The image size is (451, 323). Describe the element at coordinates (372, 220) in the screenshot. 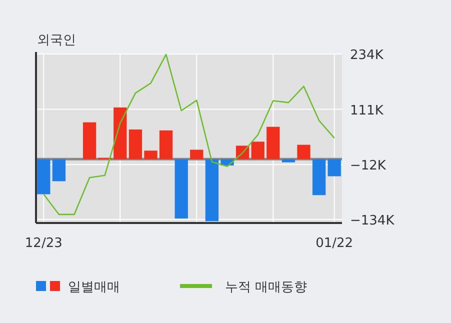

I see `y-tick-label: −134K` at that location.